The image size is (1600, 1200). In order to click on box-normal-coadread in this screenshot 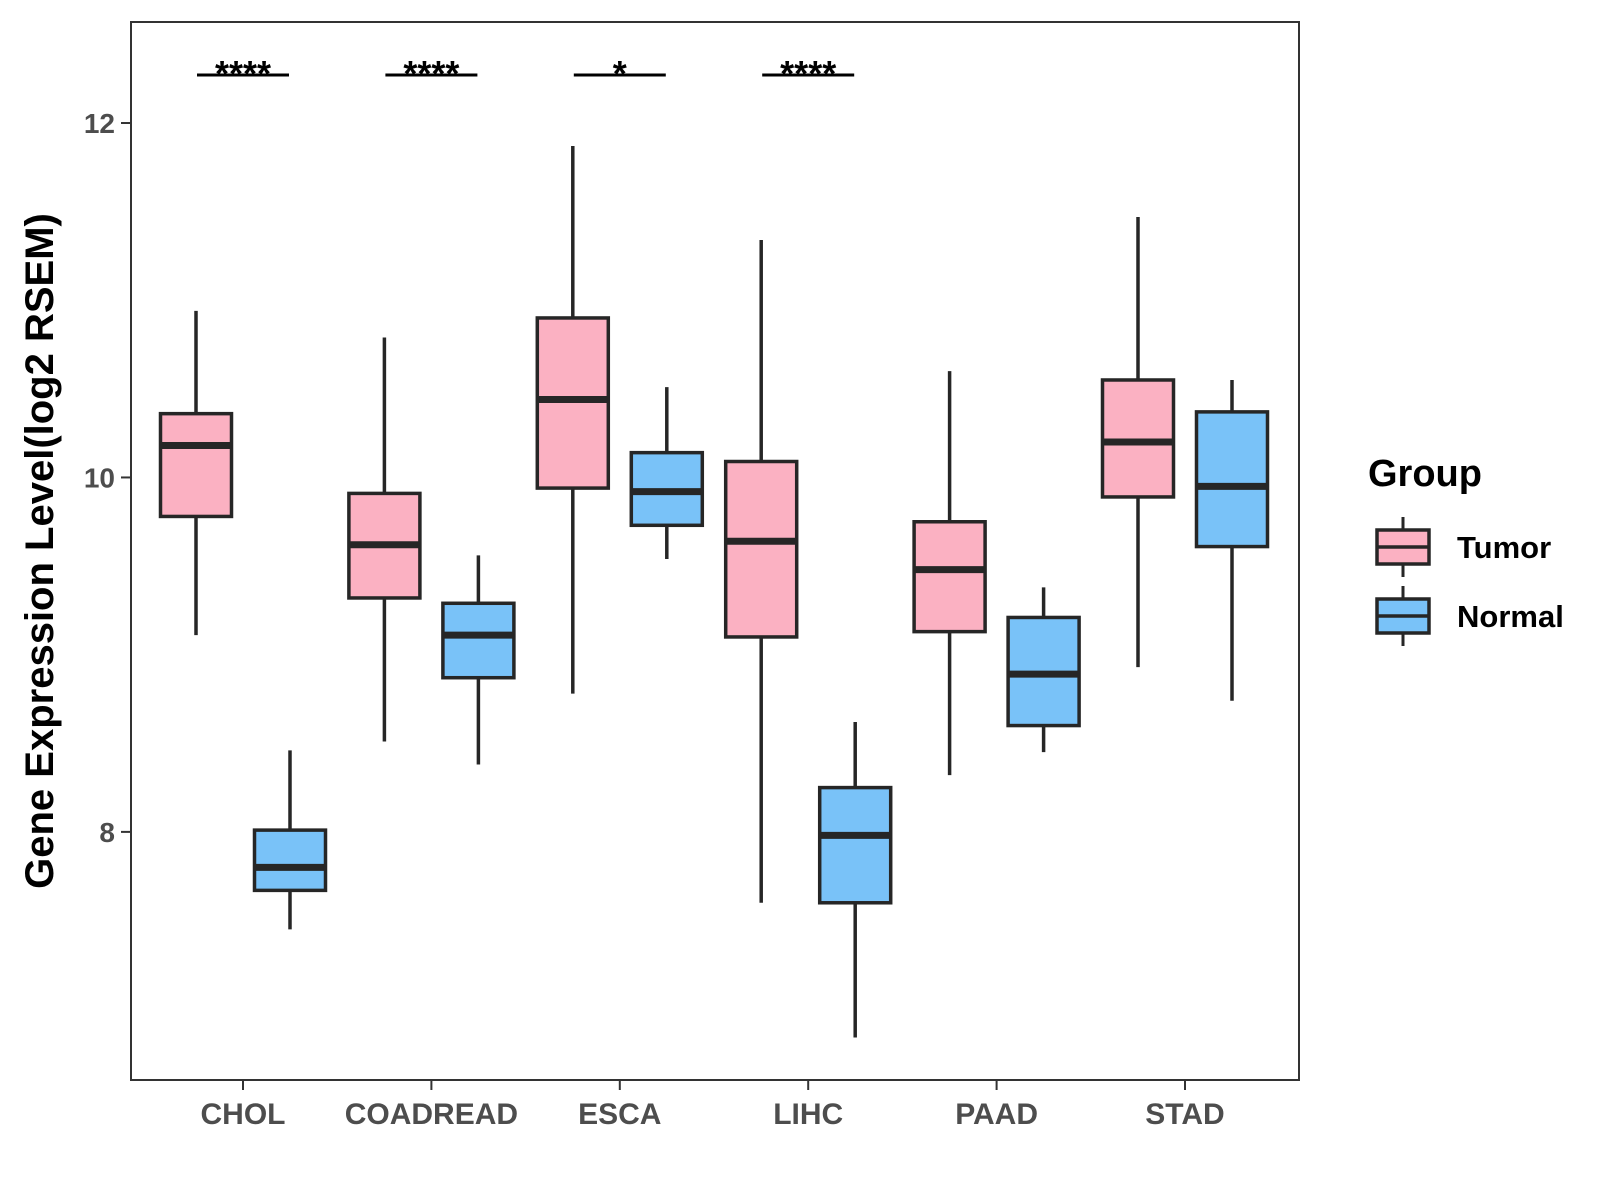, I will do `click(478, 660)`.